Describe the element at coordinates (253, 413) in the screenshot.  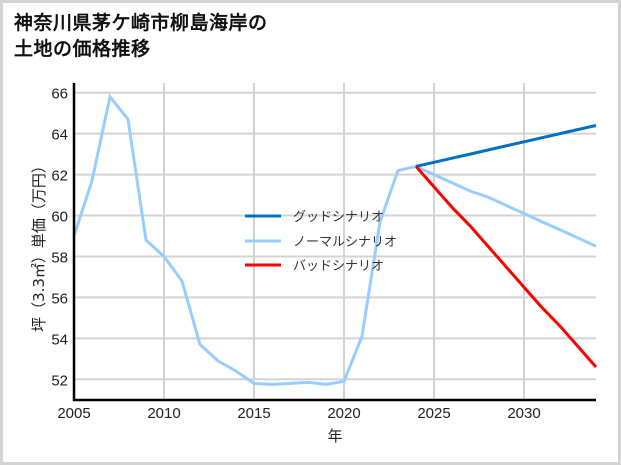
I see `x-tick-label: 2015` at that location.